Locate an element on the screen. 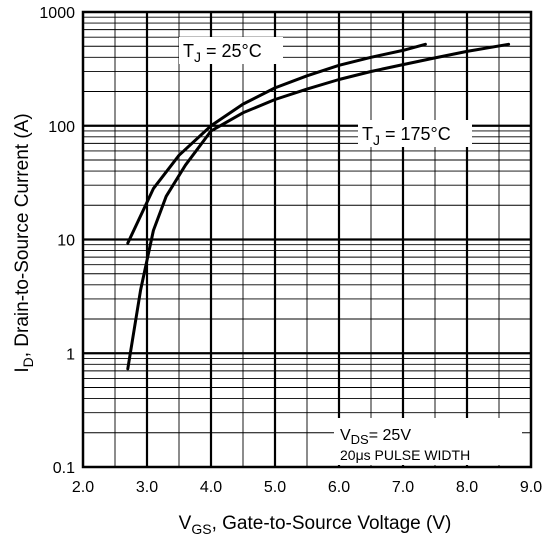 Image resolution: width=553 pixels, height=542 pixels. y-tick-label: 0.1 is located at coordinates (64, 468).